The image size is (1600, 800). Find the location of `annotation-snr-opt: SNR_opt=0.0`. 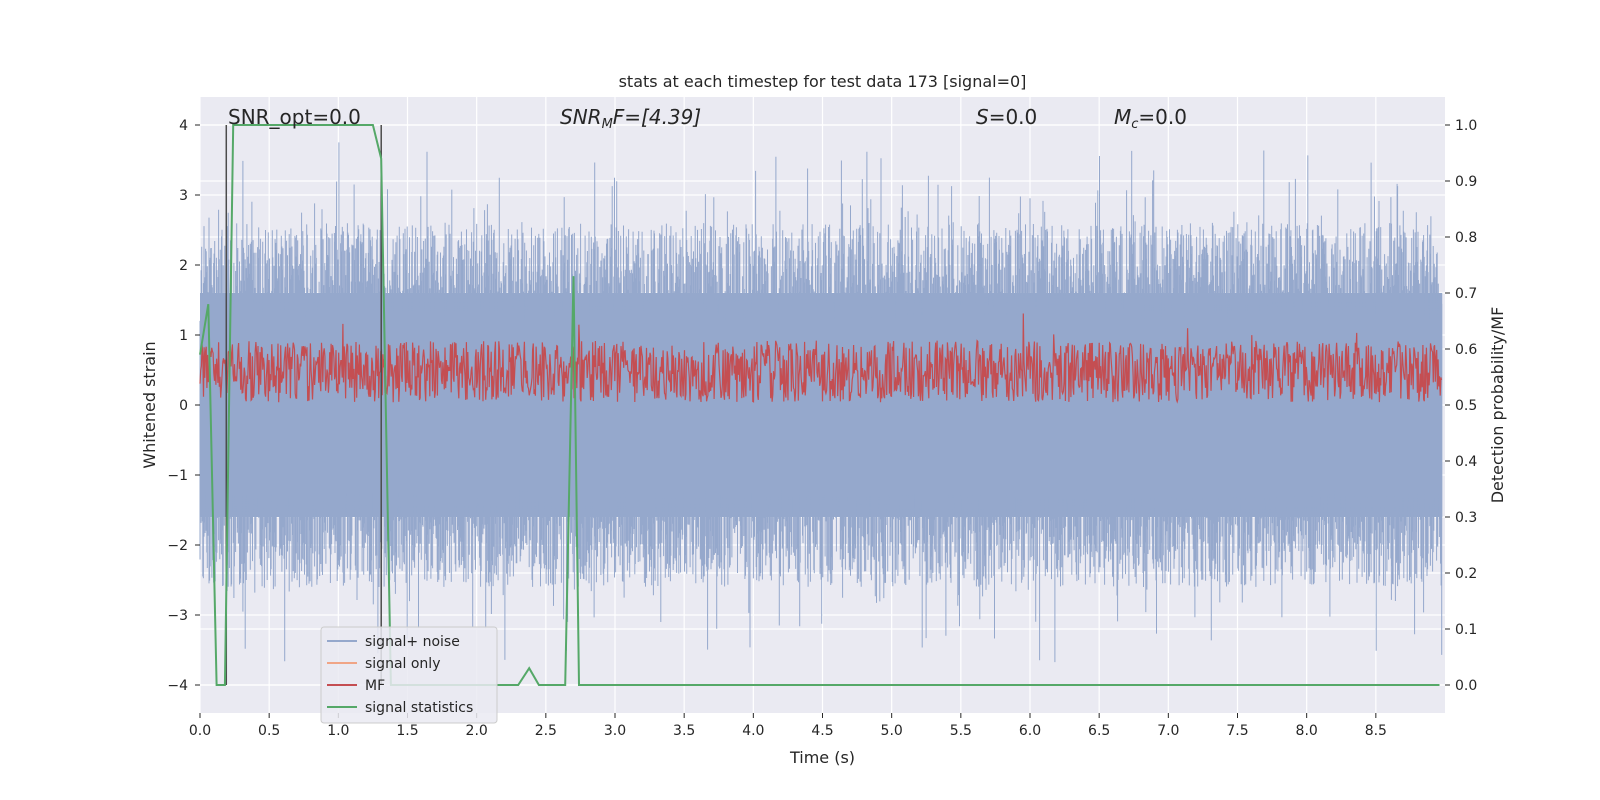

annotation-snr-opt: SNR_opt=0.0 is located at coordinates (294, 117).